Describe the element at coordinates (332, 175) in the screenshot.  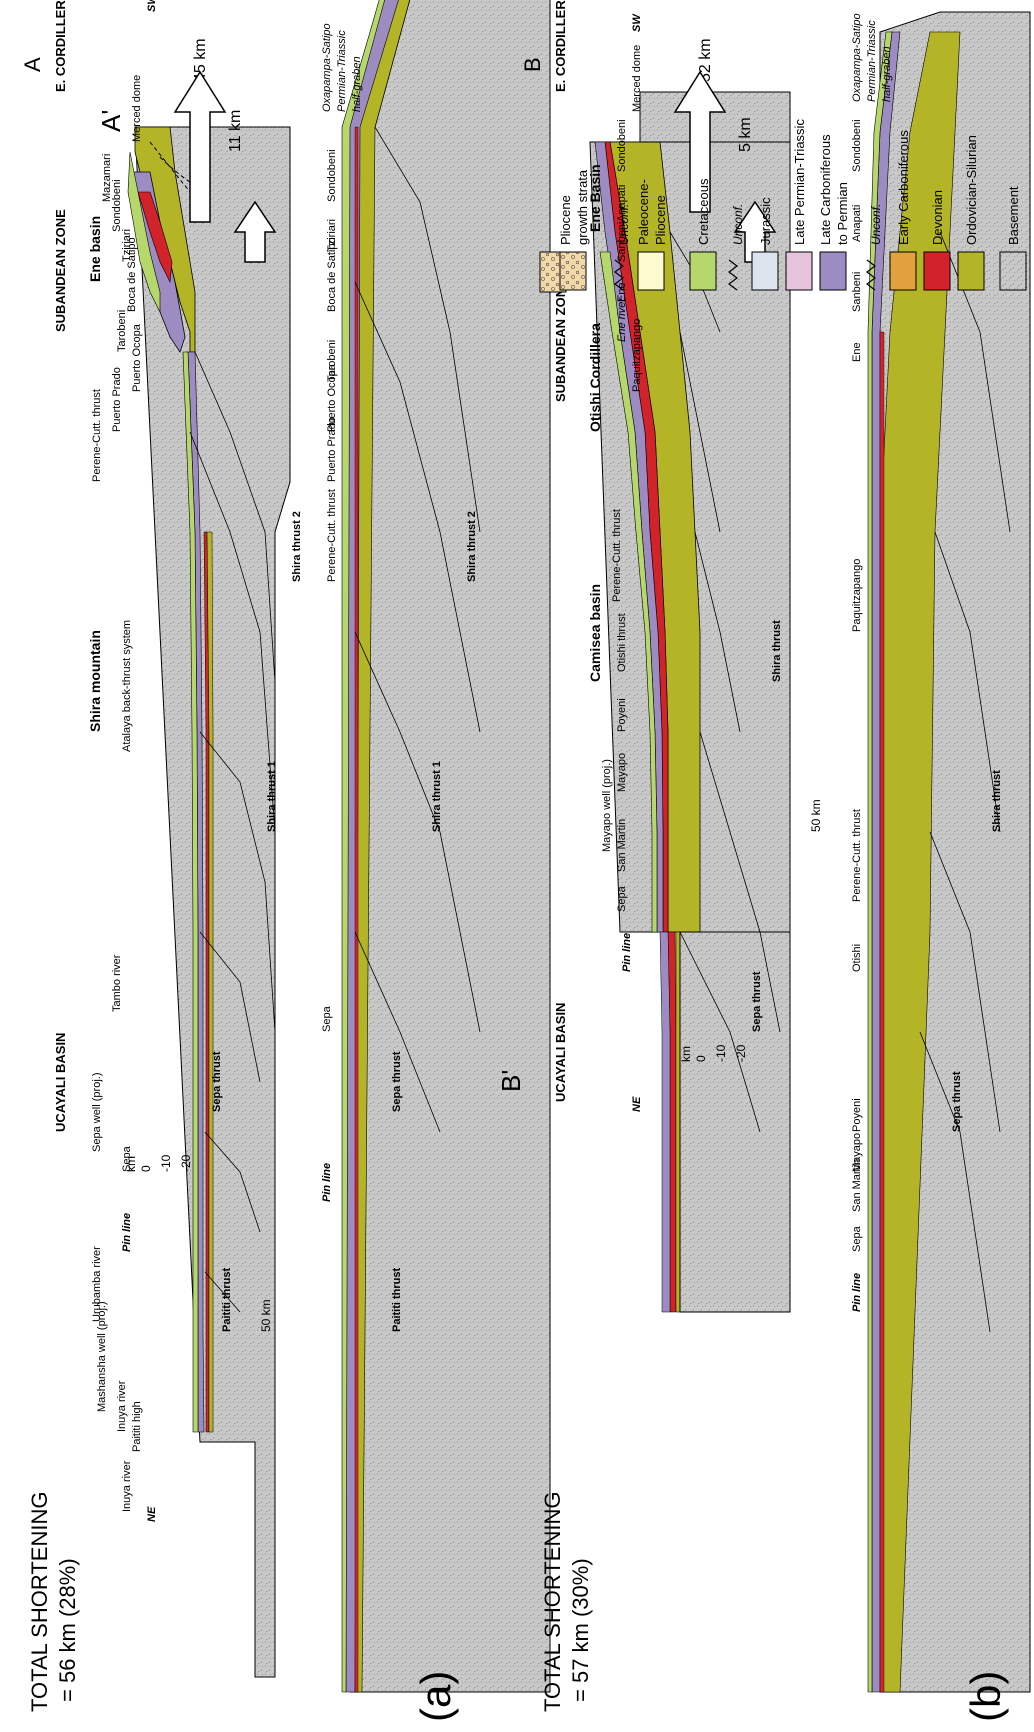
I see `r-loc-sondobeni-a: Sondobeni` at that location.